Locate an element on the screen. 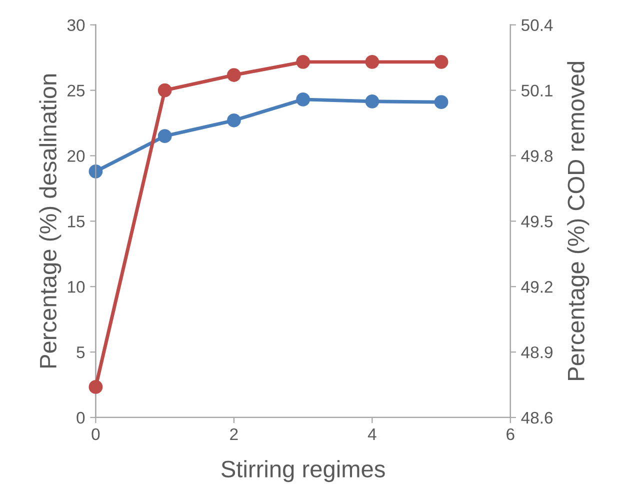 This screenshot has width=638, height=497. y2-tick-label: 49.5 is located at coordinates (537, 222).